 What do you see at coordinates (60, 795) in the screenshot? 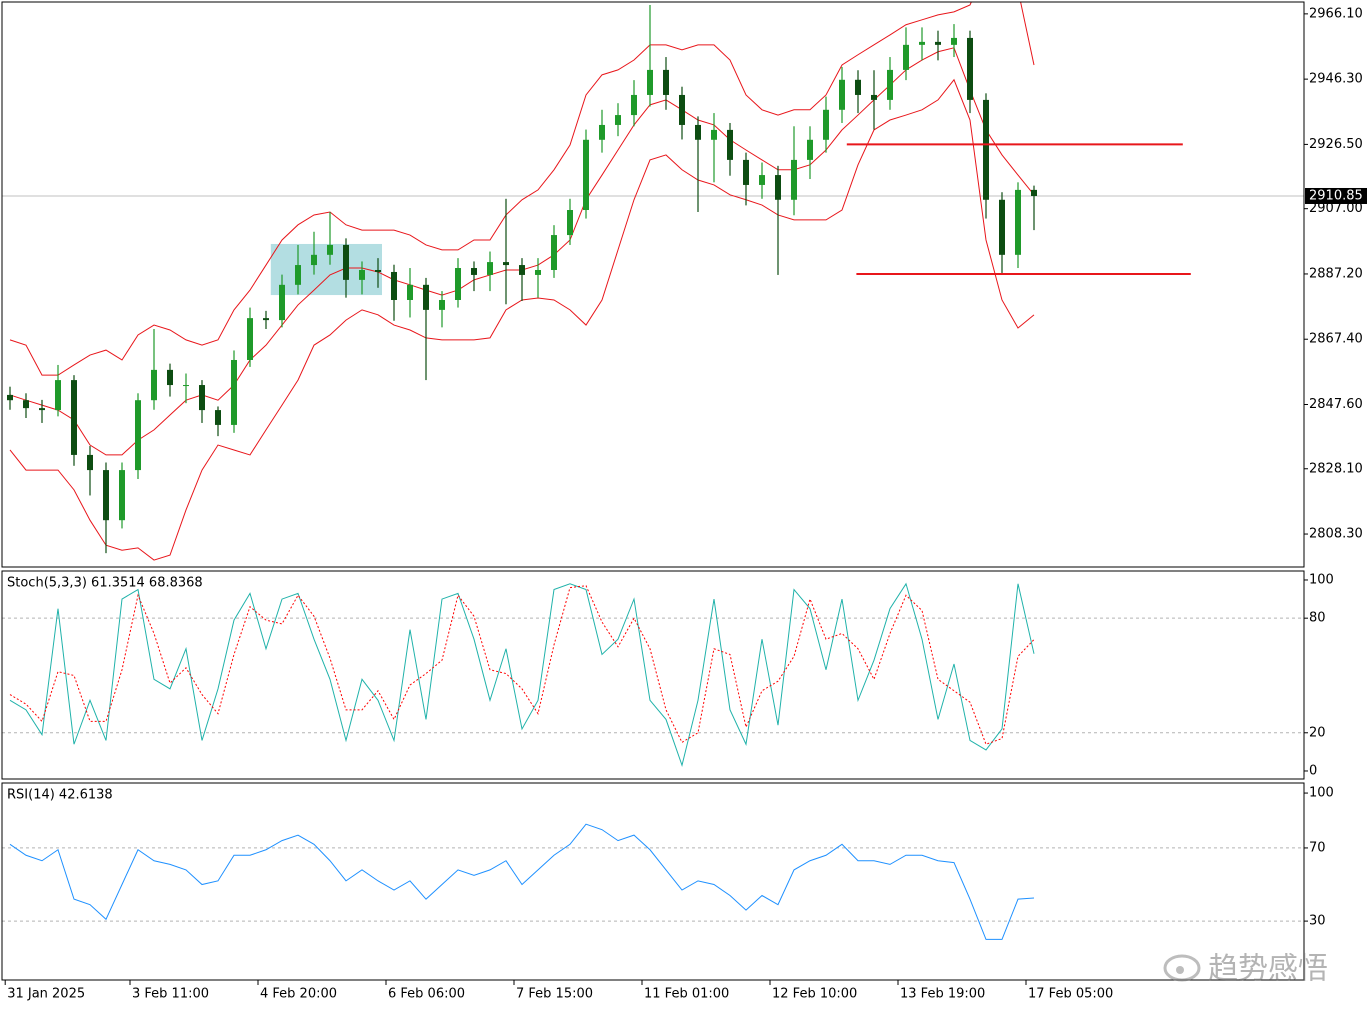
I see `indicator-title: RSI(14) 42.6138` at bounding box center [60, 795].